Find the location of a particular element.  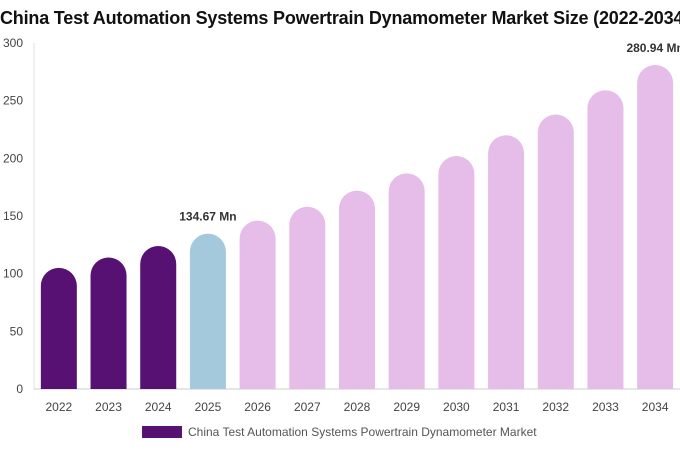

bar-2032 is located at coordinates (555, 252).